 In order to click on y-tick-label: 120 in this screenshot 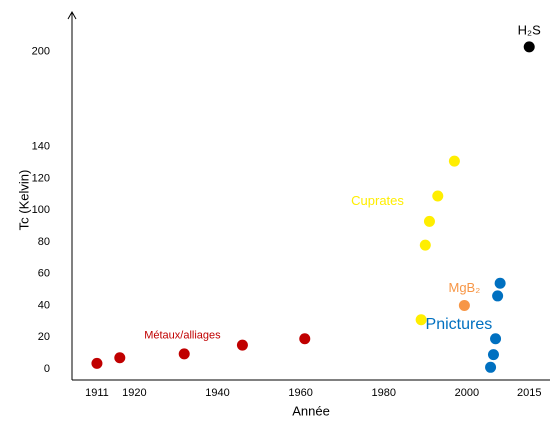, I will do `click(41, 178)`.